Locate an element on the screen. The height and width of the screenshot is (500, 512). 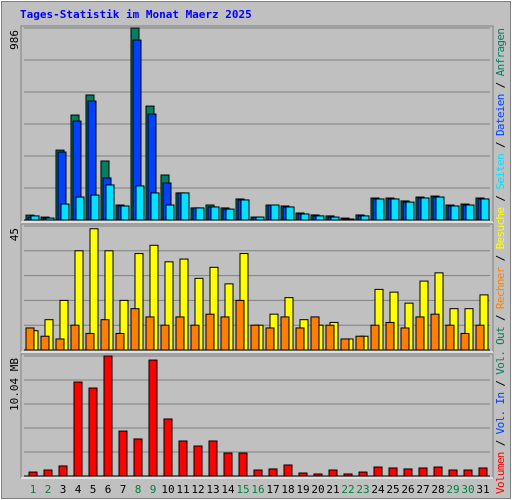
x-tick-label: 28 is located at coordinates (437, 489).